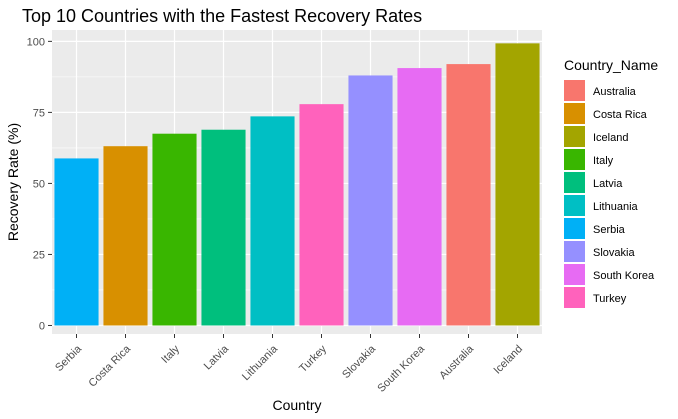 This screenshot has height=419, width=678. Describe the element at coordinates (468, 195) in the screenshot. I see `bar-australia` at that location.